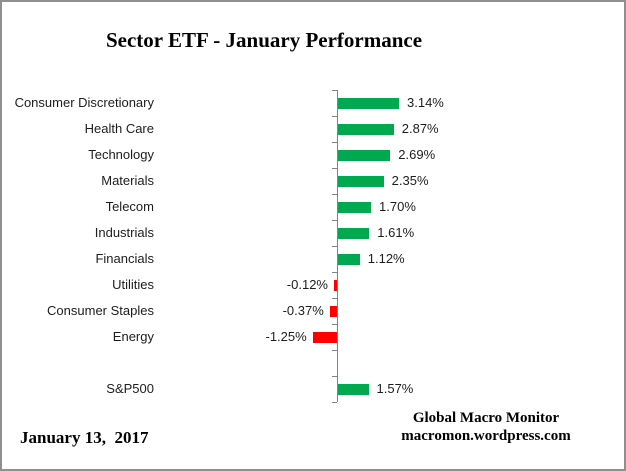 The width and height of the screenshot is (626, 471). Describe the element at coordinates (264, 40) in the screenshot. I see `chart-title: Sector ETF - January Performance` at that location.